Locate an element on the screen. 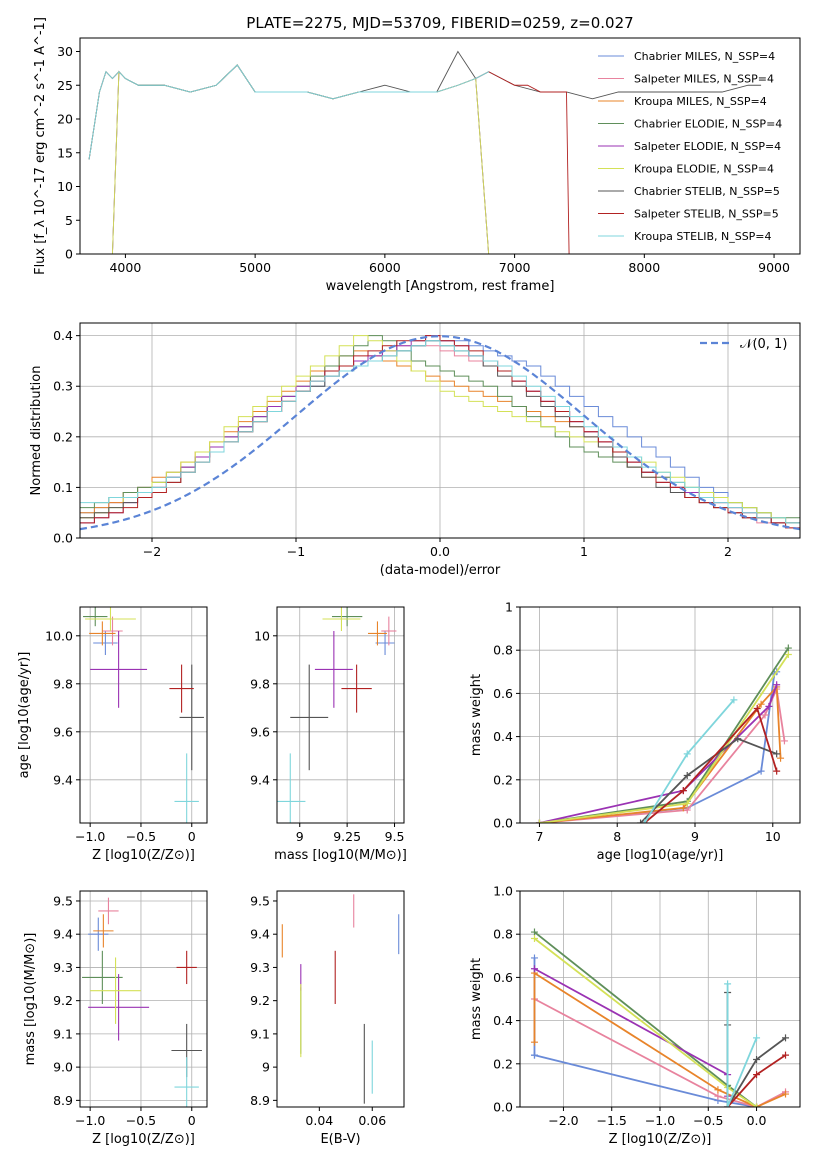 Image resolution: width=819 pixels, height=1170 pixels. y-tick-label: 0.1 is located at coordinates (63, 487).